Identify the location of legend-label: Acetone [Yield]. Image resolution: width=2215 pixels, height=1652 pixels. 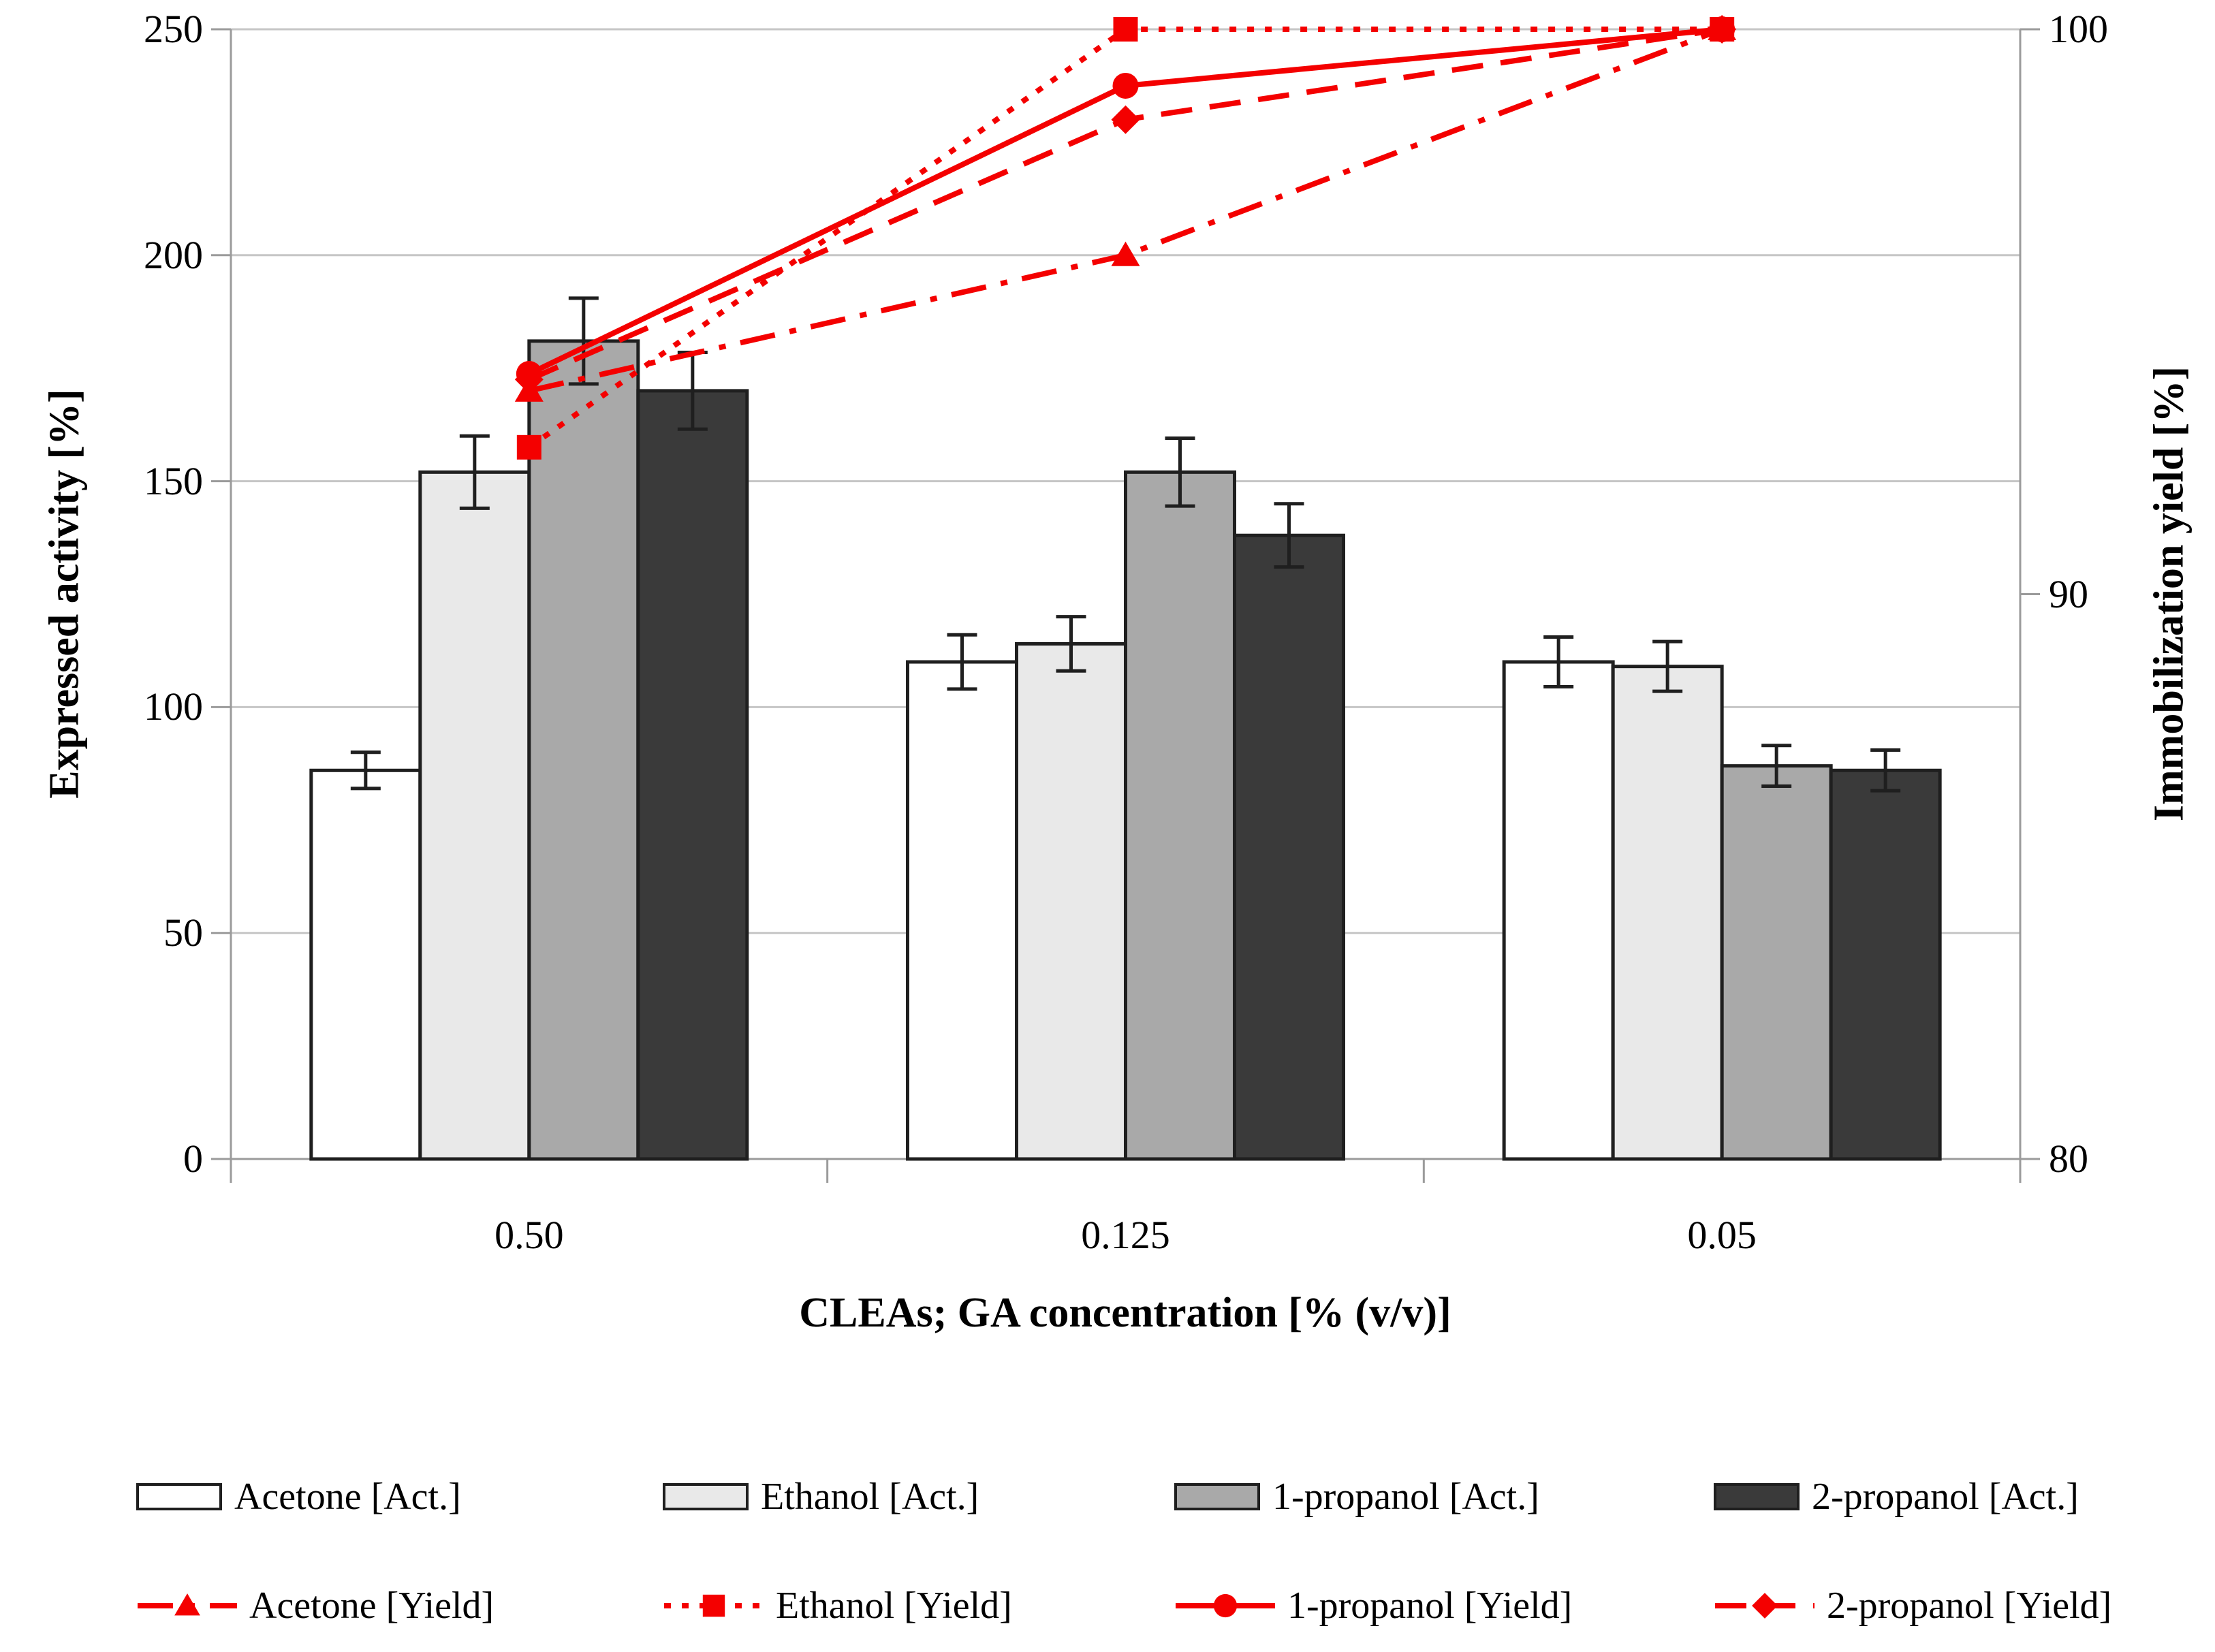
(372, 1606).